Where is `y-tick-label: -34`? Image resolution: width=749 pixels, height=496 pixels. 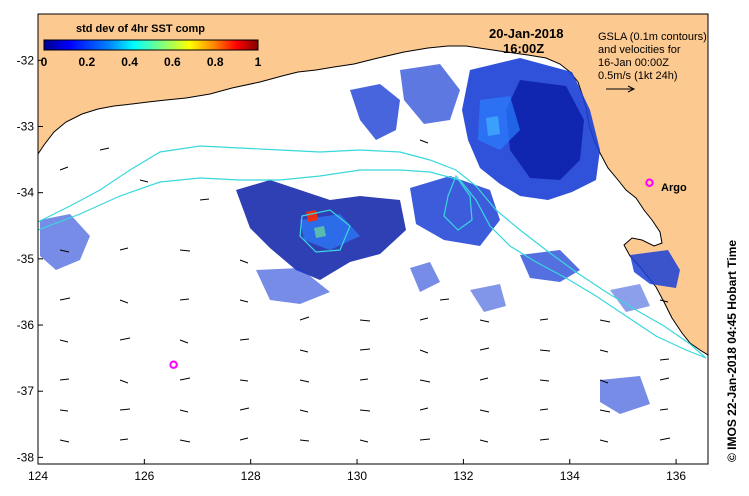 y-tick-label: -34 is located at coordinates (26, 193).